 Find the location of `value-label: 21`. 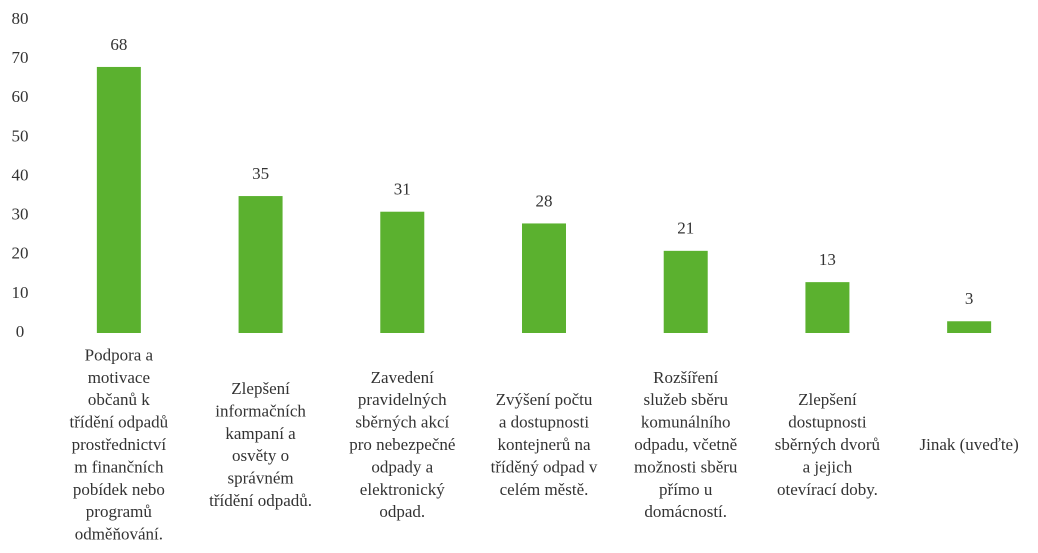

value-label: 21 is located at coordinates (685, 228).